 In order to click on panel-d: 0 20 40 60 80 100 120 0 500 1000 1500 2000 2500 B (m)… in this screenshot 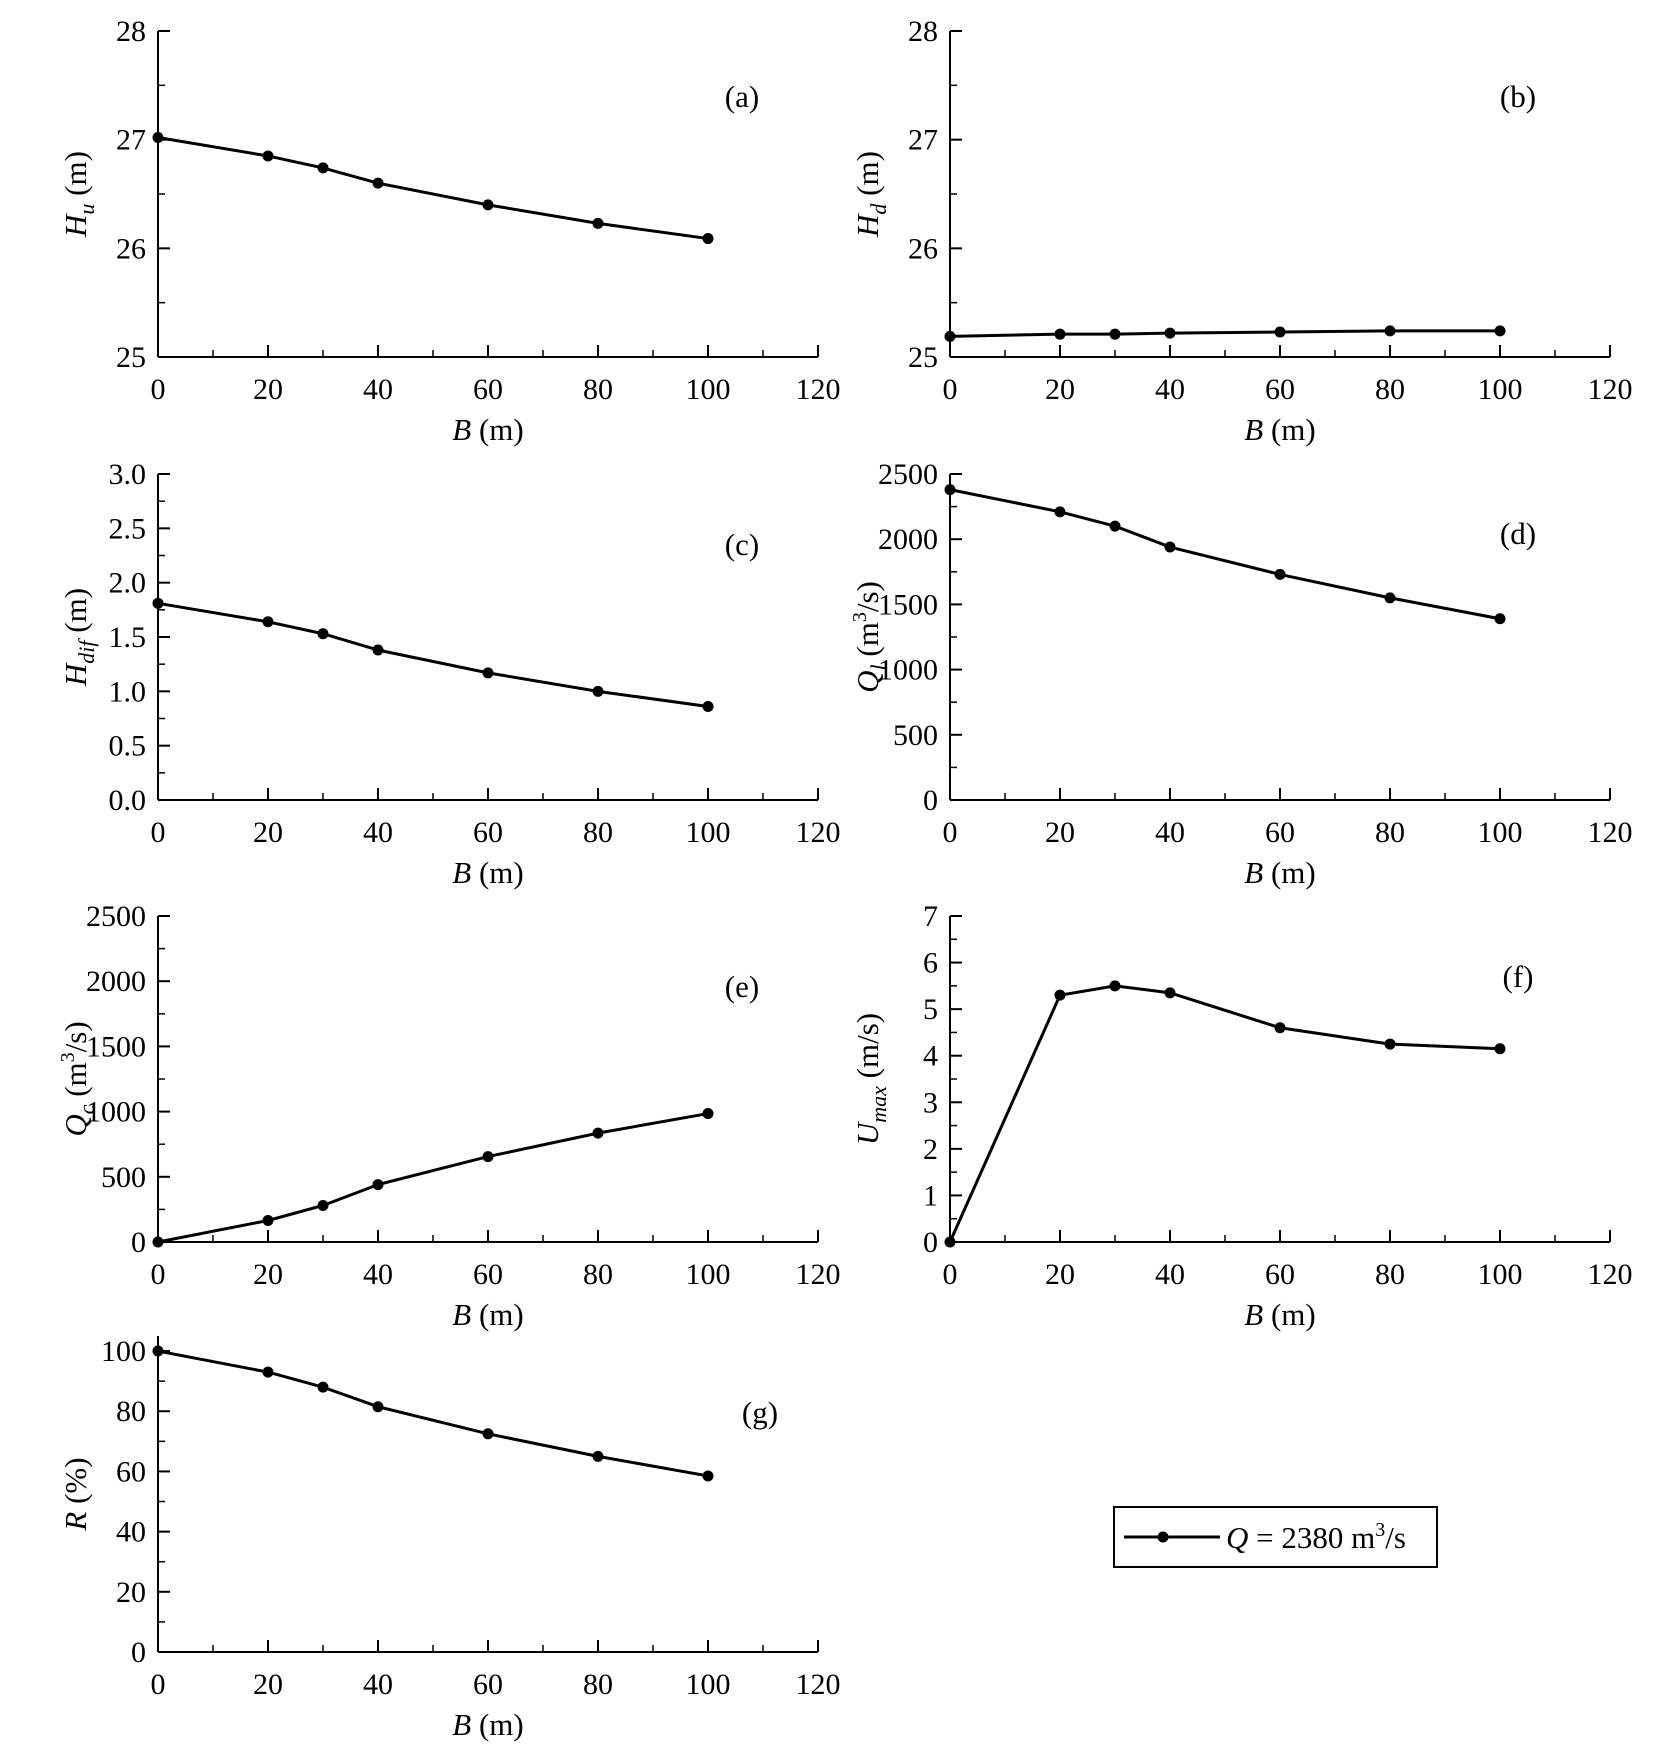, I will do `click(1241, 674)`.